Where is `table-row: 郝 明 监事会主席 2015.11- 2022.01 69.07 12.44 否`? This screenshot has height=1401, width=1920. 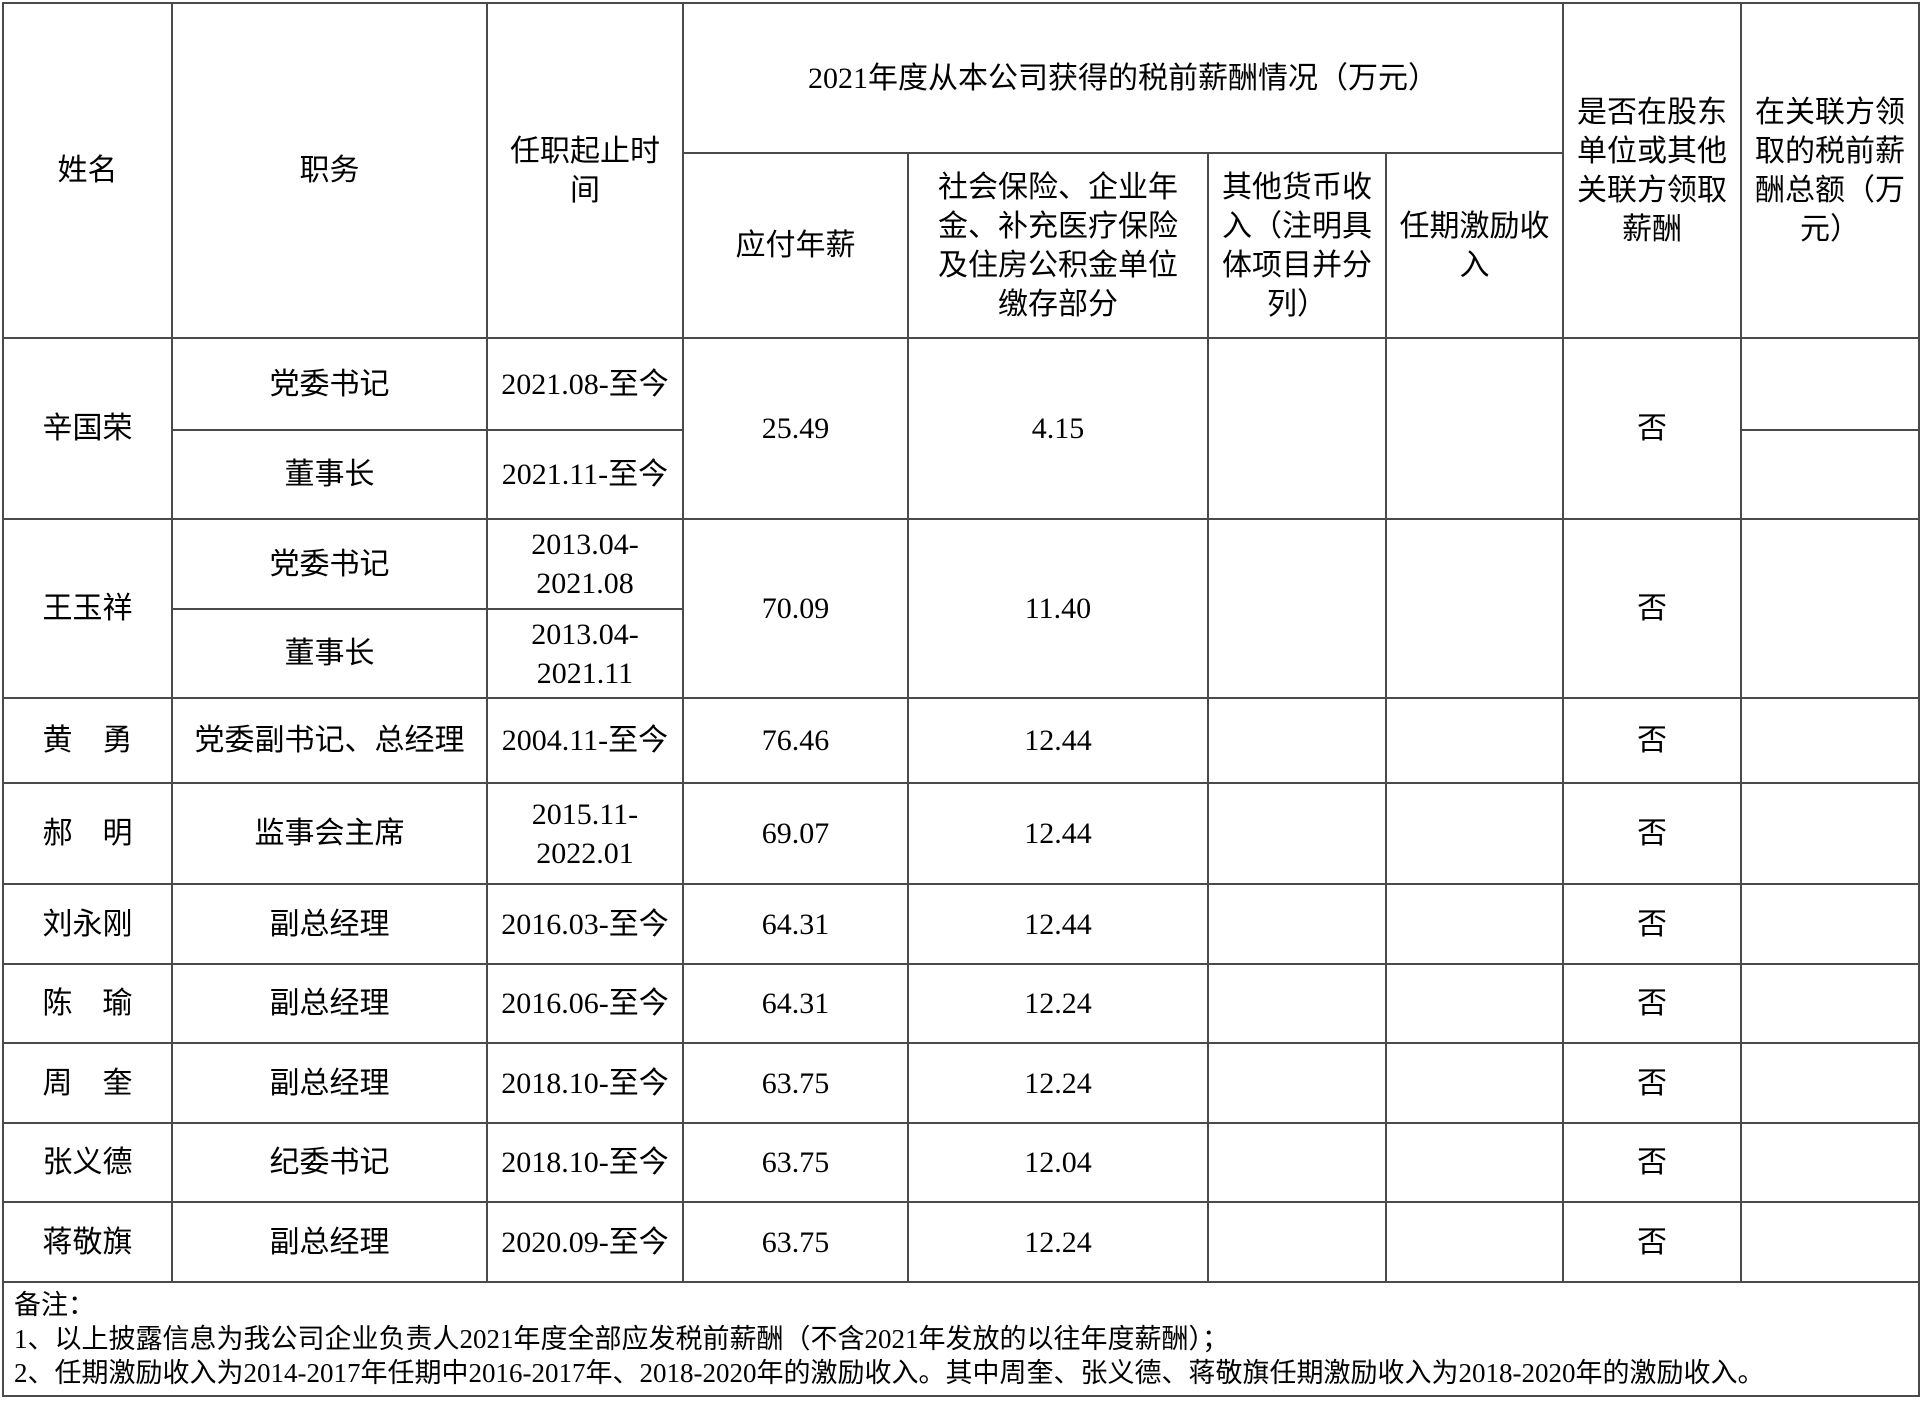 table-row: 郝 明 监事会主席 2015.11- 2022.01 69.07 12.44 否 is located at coordinates (961, 833).